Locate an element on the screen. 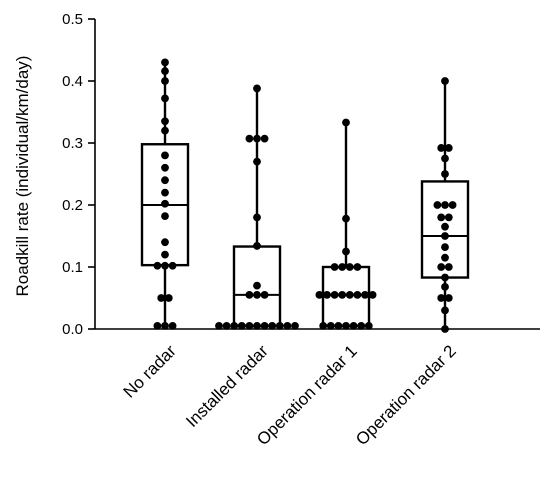 The width and height of the screenshot is (550, 480). y-tick-label: 0.2 is located at coordinates (72, 205).